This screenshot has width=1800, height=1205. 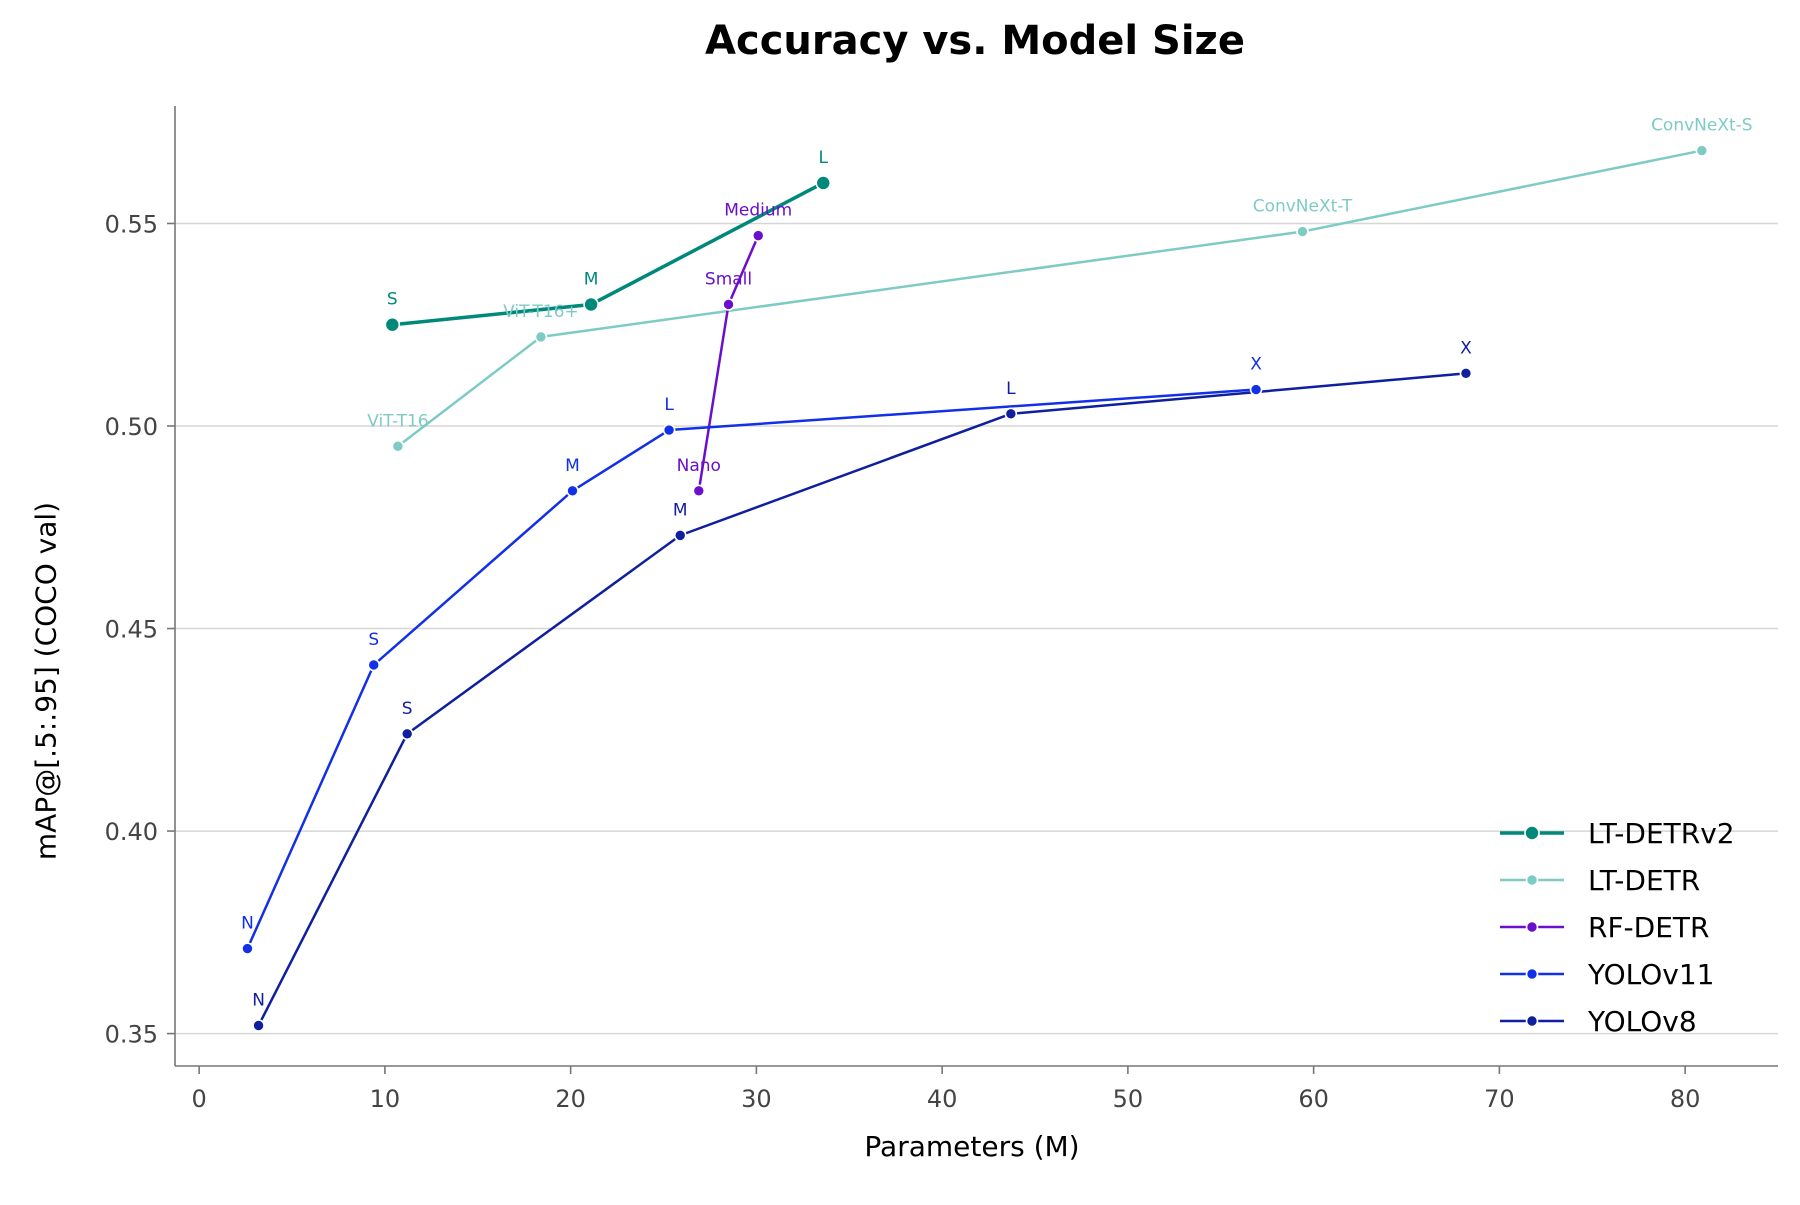 What do you see at coordinates (1532, 927) in the screenshot?
I see `legend-marker-rf-detr` at bounding box center [1532, 927].